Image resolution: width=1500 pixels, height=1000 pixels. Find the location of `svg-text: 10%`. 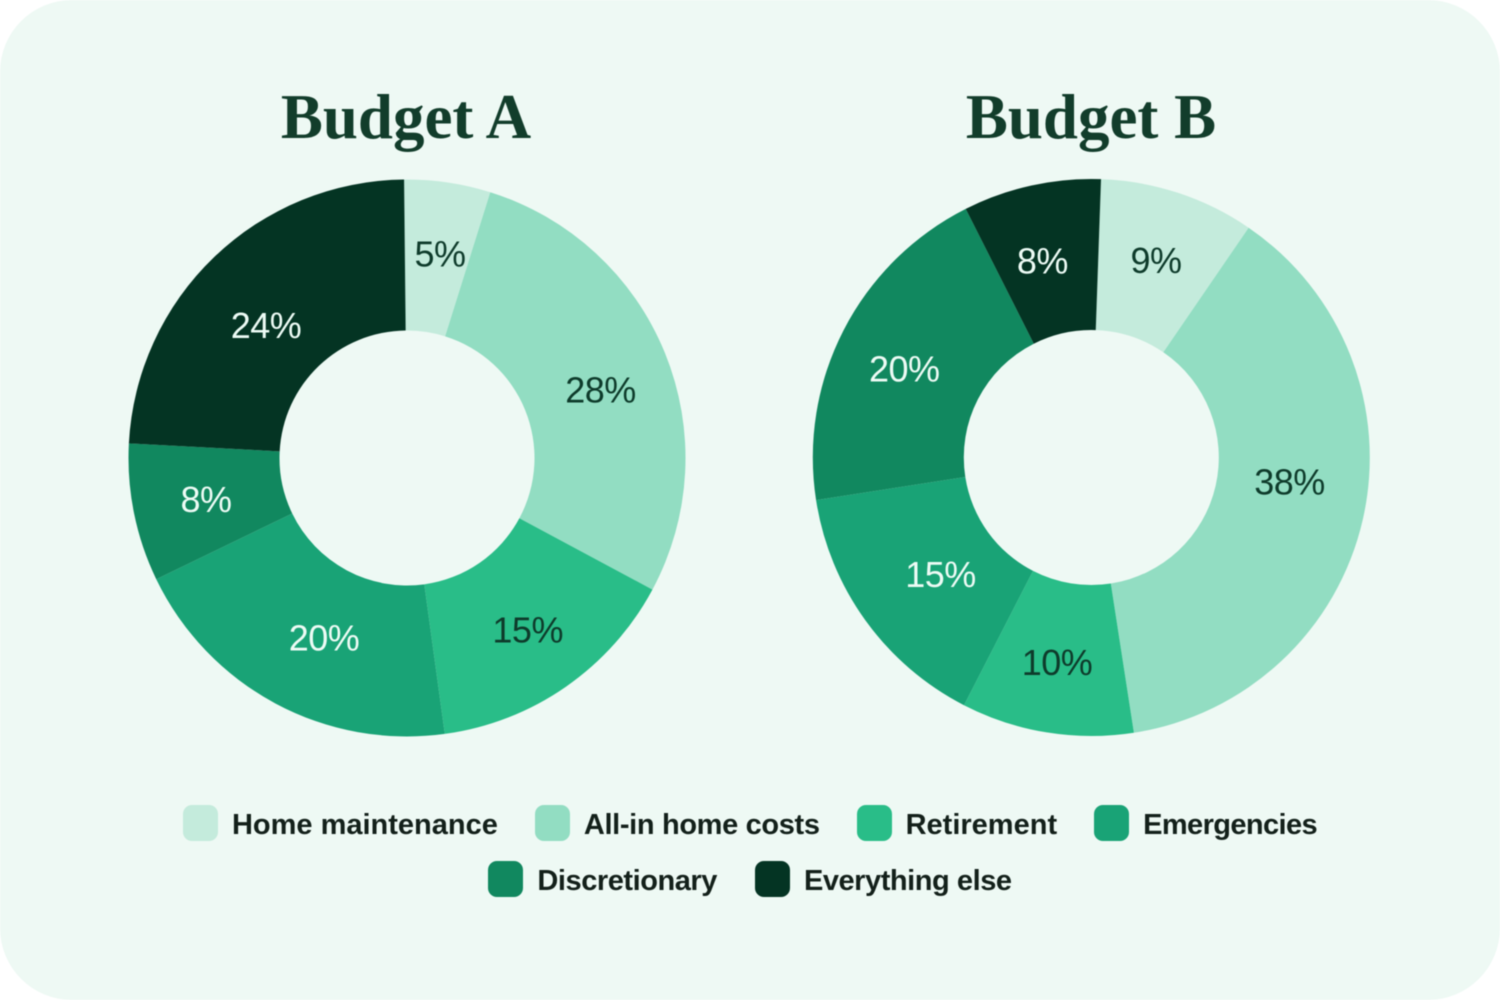

svg-text: 10% is located at coordinates (1057, 662).